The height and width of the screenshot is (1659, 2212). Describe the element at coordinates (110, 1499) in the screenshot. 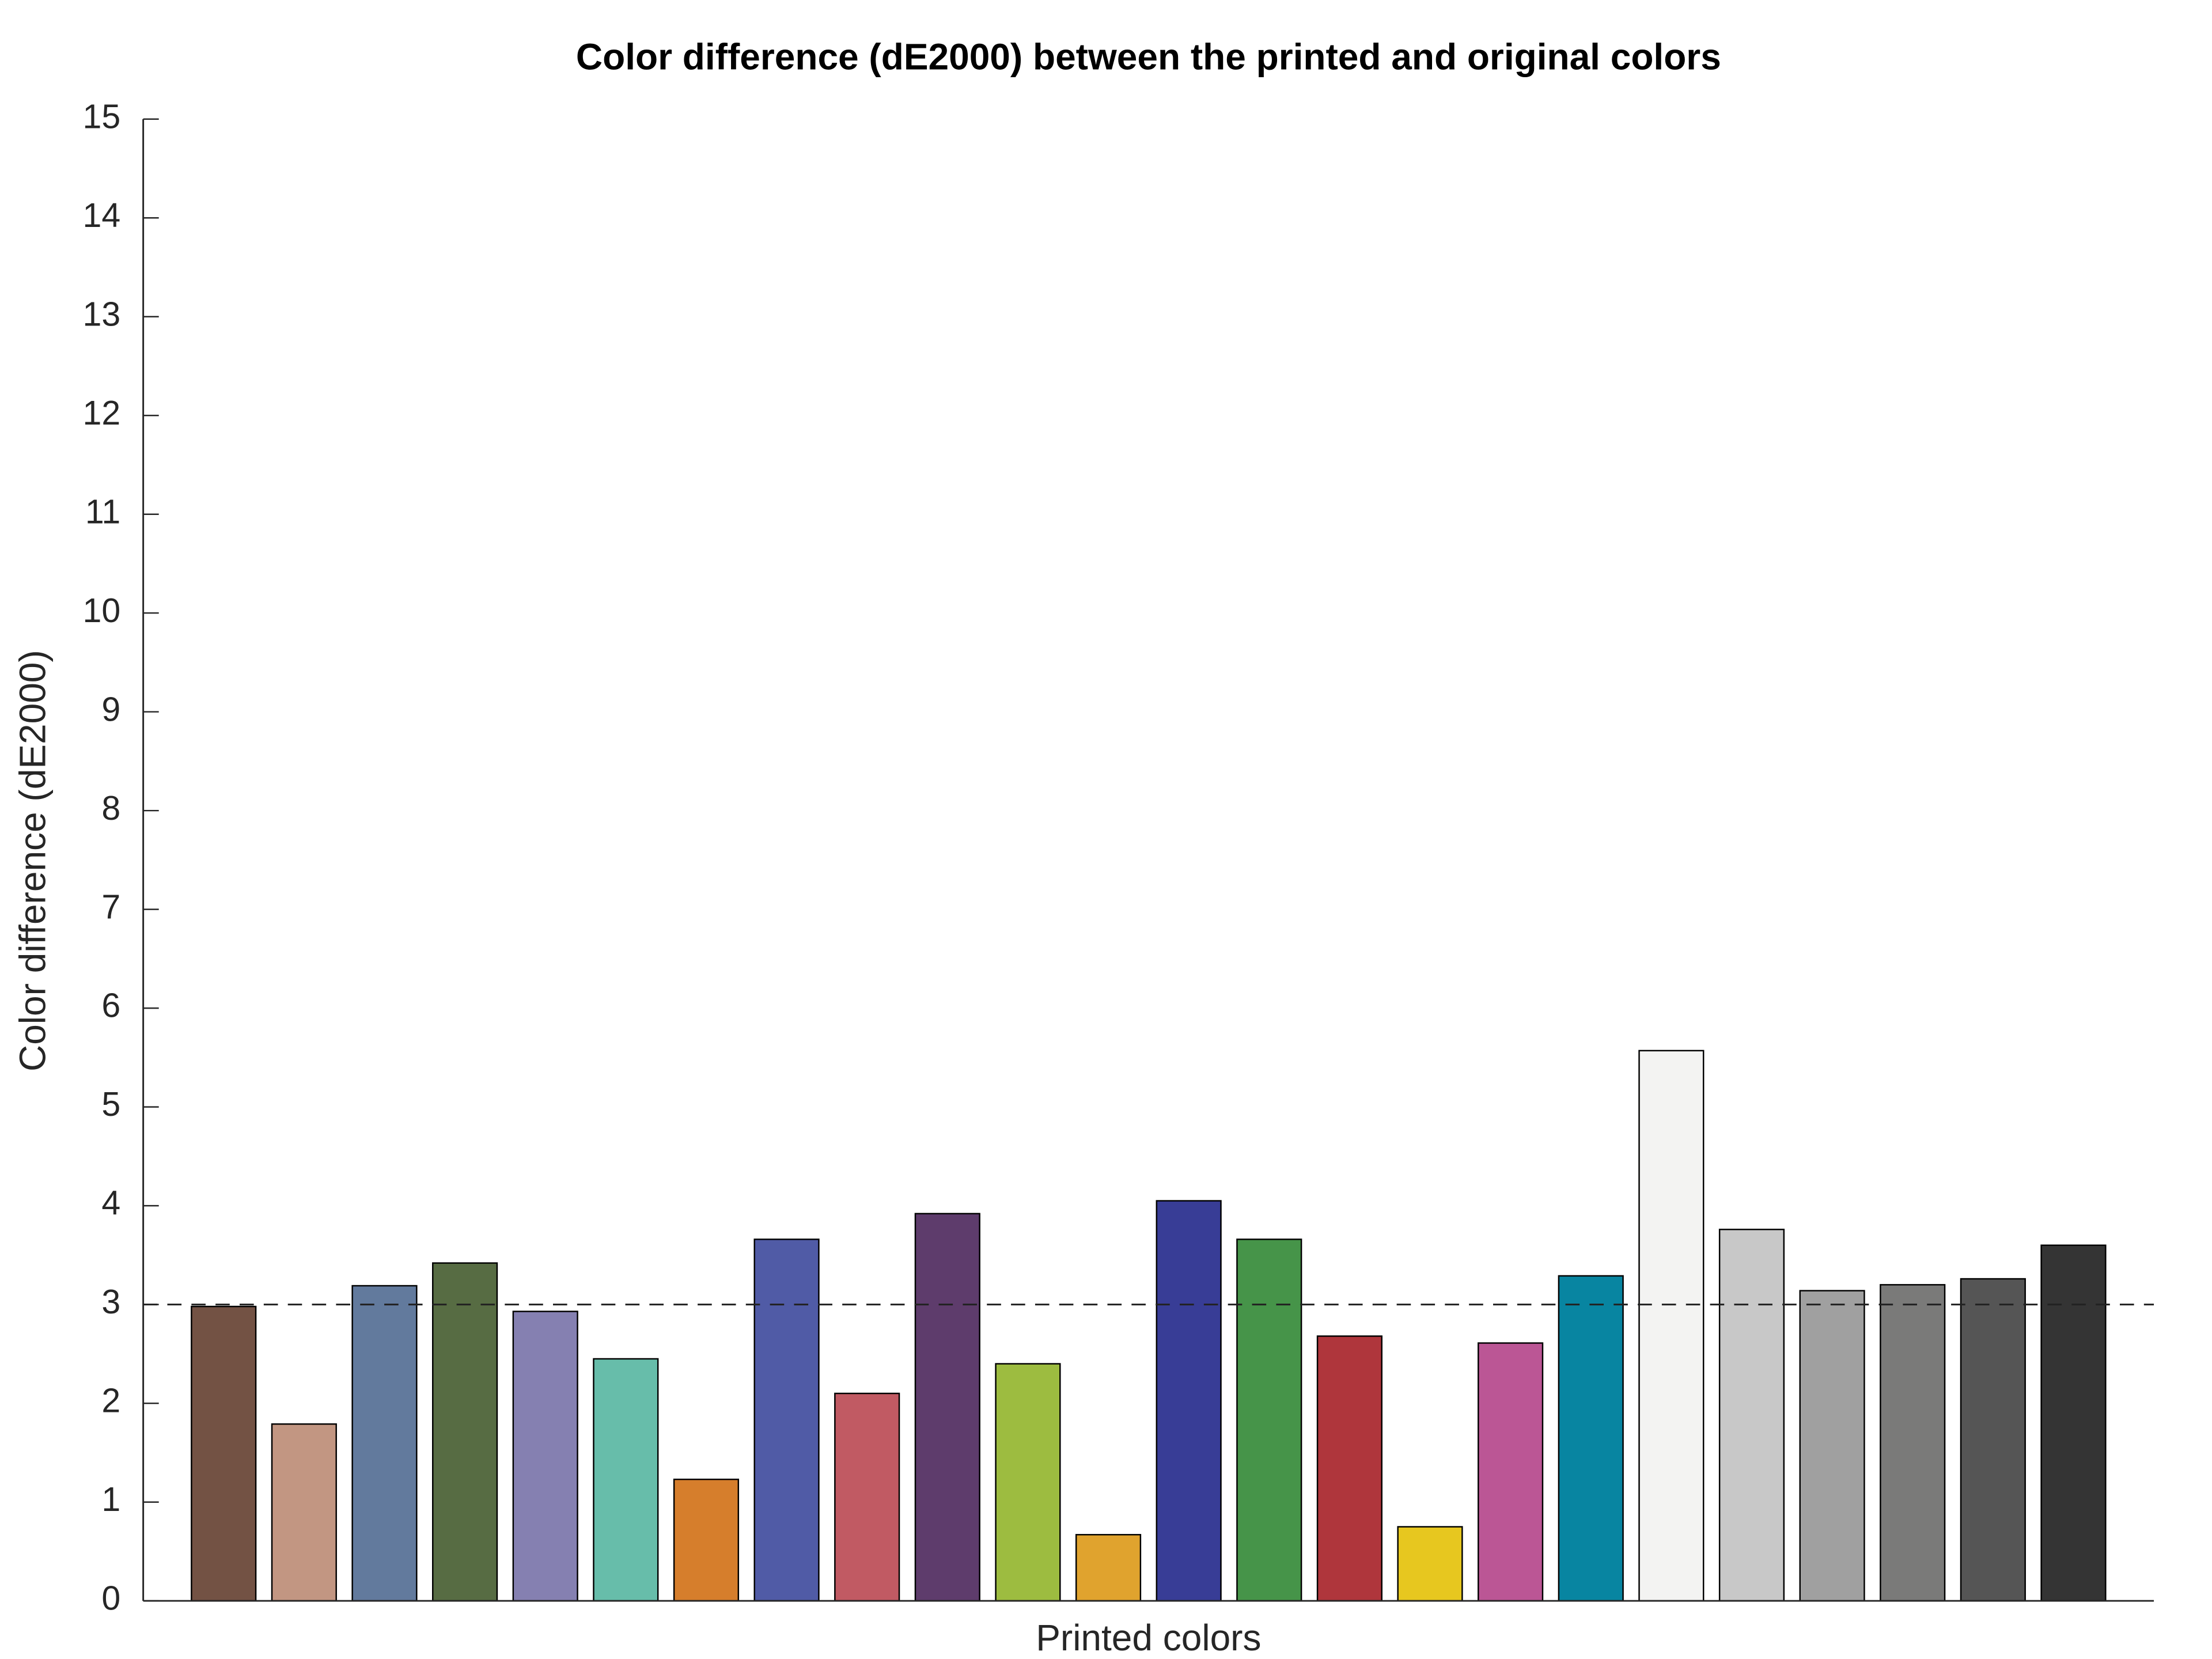

I see `y-tick-label: 1` at that location.